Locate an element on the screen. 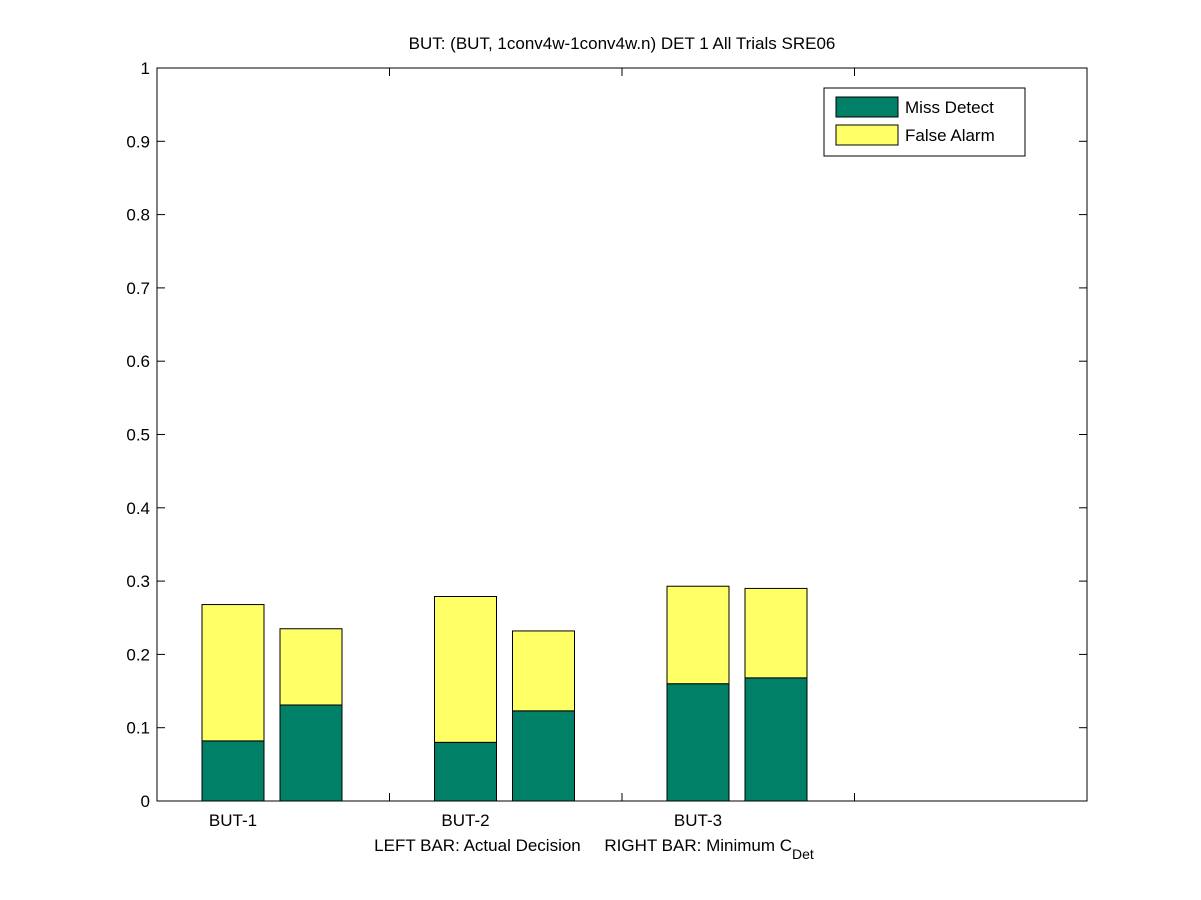 This screenshot has height=900, width=1201. x-tick-label-2: BUT-3 is located at coordinates (698, 820).